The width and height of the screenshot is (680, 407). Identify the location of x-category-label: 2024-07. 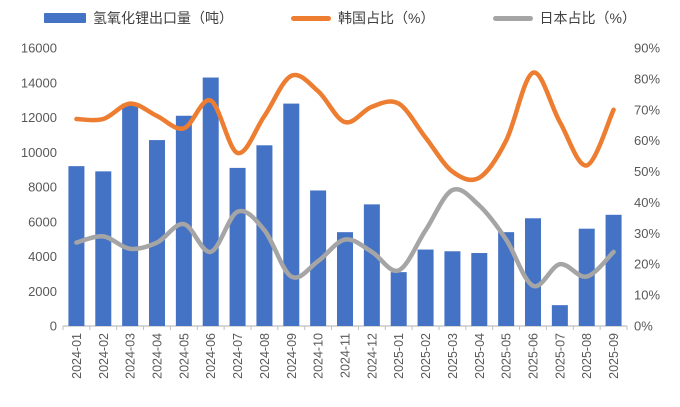
(238, 356).